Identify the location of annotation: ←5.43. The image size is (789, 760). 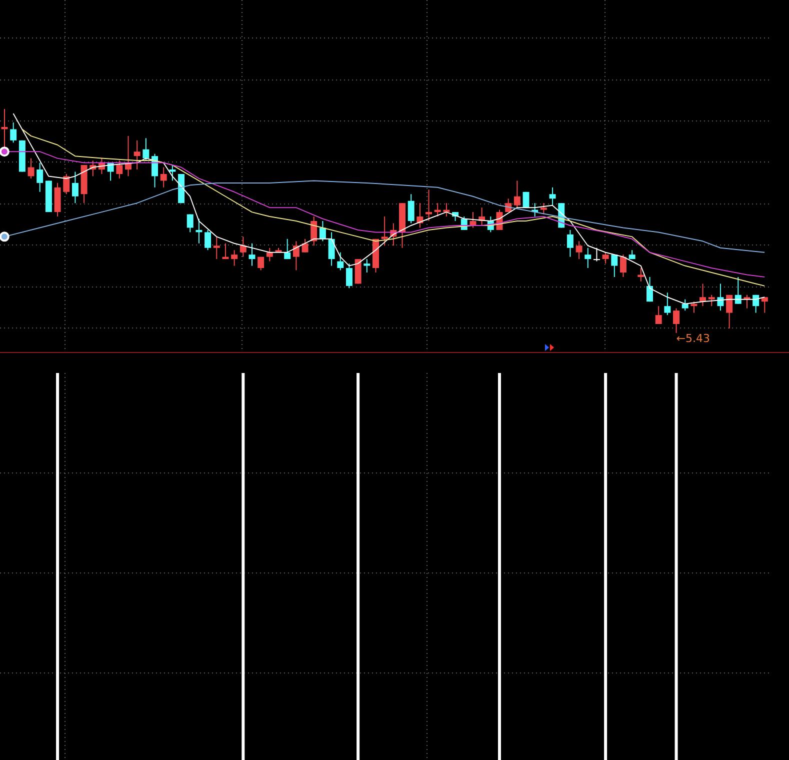
(693, 338).